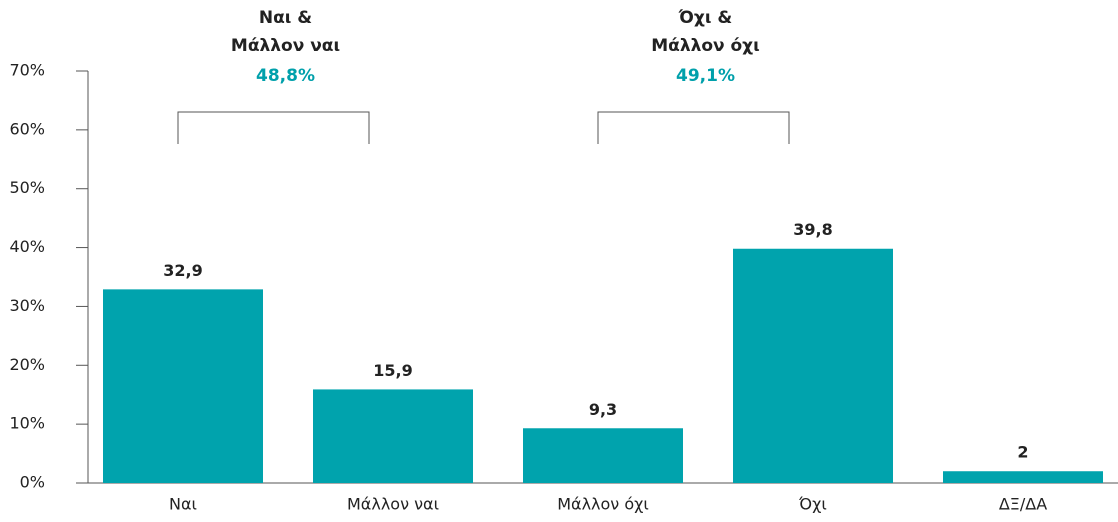 Image resolution: width=1118 pixels, height=522 pixels. What do you see at coordinates (27, 305) in the screenshot?
I see `y-tick-label: 30%` at bounding box center [27, 305].